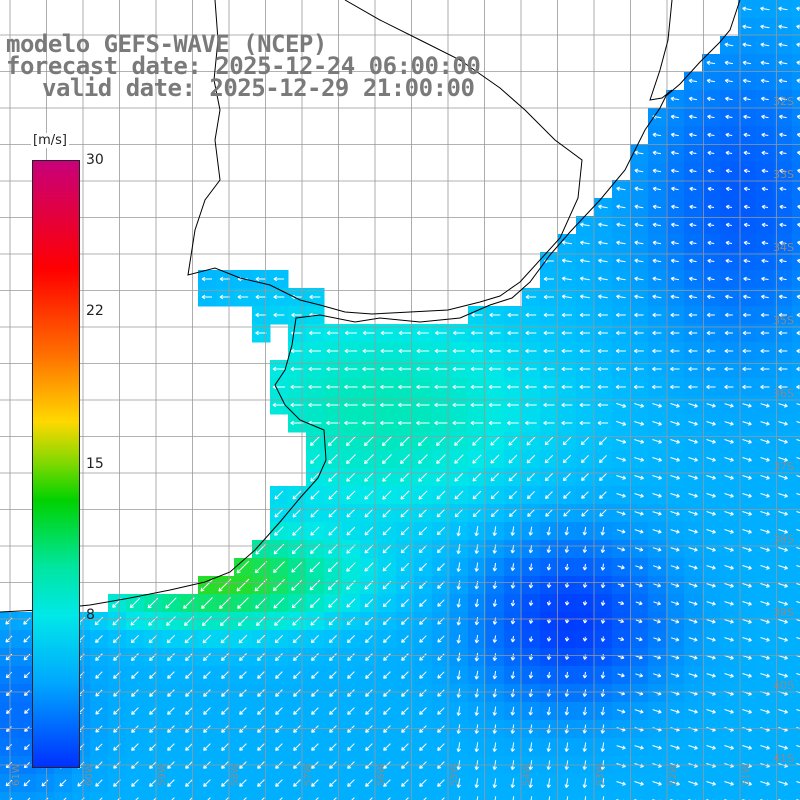  Describe the element at coordinates (527, 774) in the screenshot. I see `longitude-label: 54W` at that location.